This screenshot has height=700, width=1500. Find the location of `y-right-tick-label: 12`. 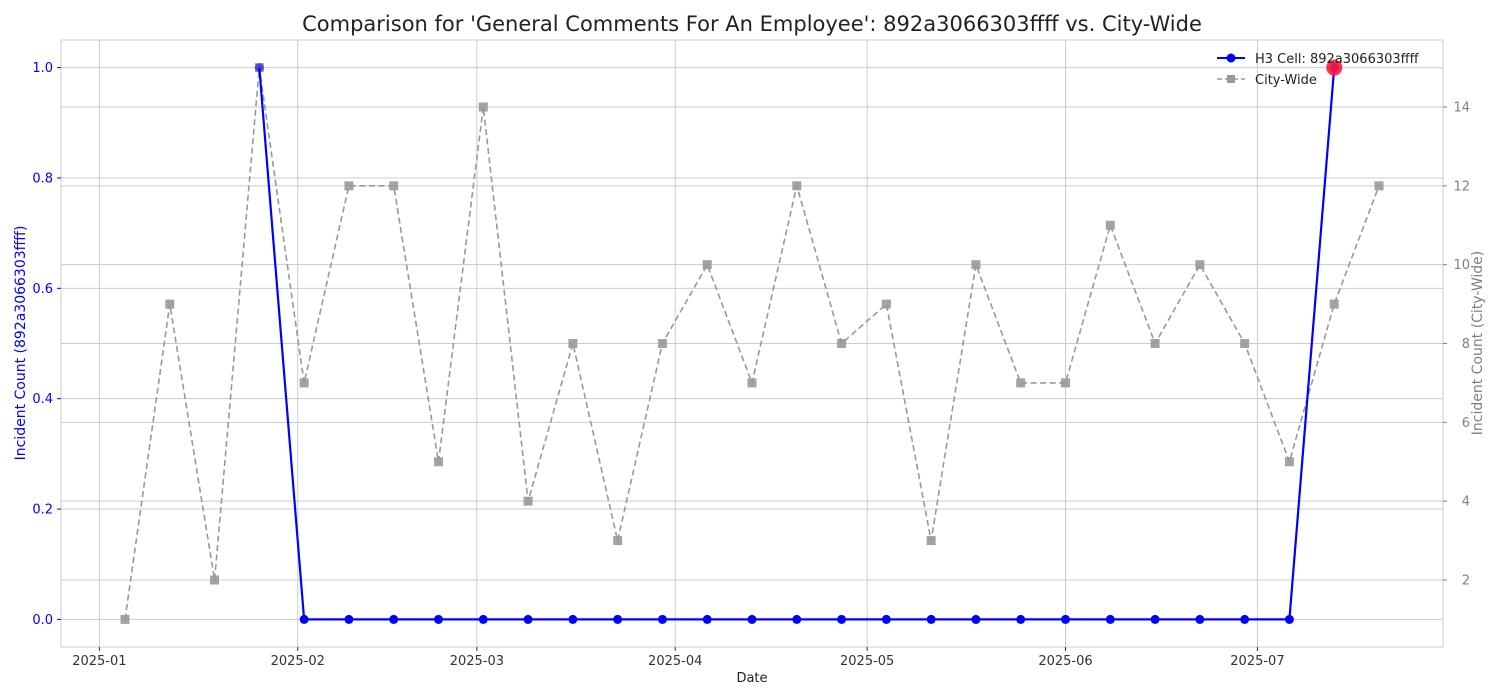

y-right-tick-label: 12 is located at coordinates (1461, 186).